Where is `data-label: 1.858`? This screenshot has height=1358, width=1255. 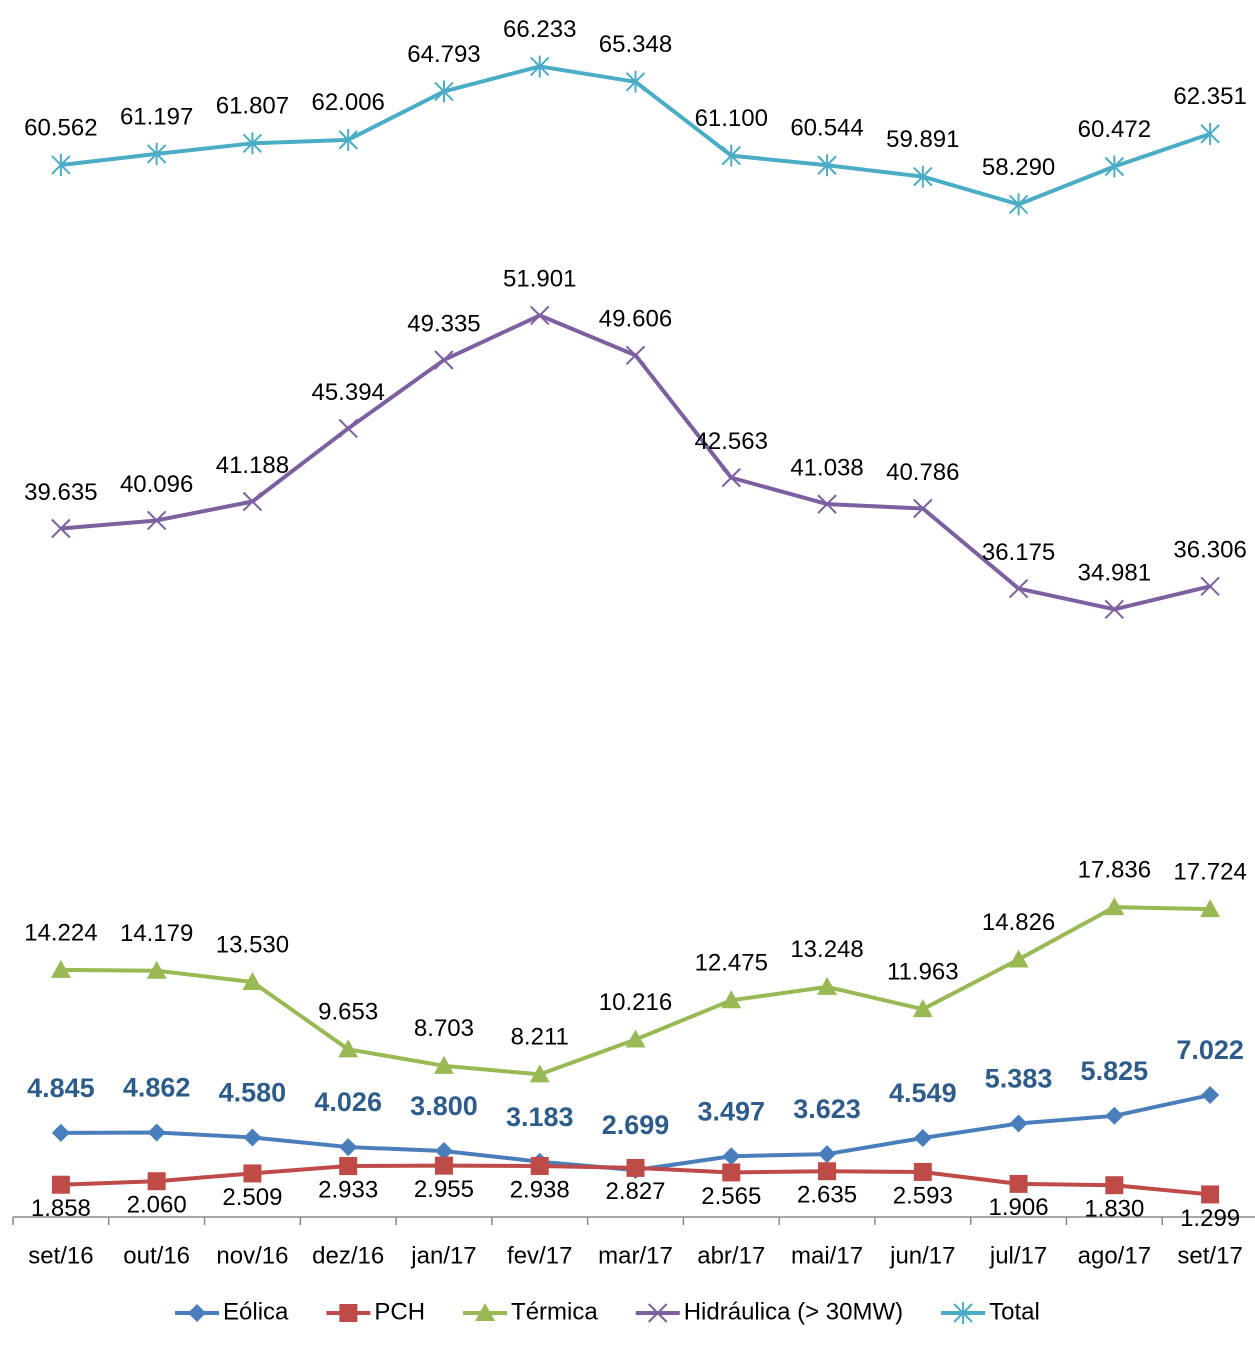 data-label: 1.858 is located at coordinates (61, 1208).